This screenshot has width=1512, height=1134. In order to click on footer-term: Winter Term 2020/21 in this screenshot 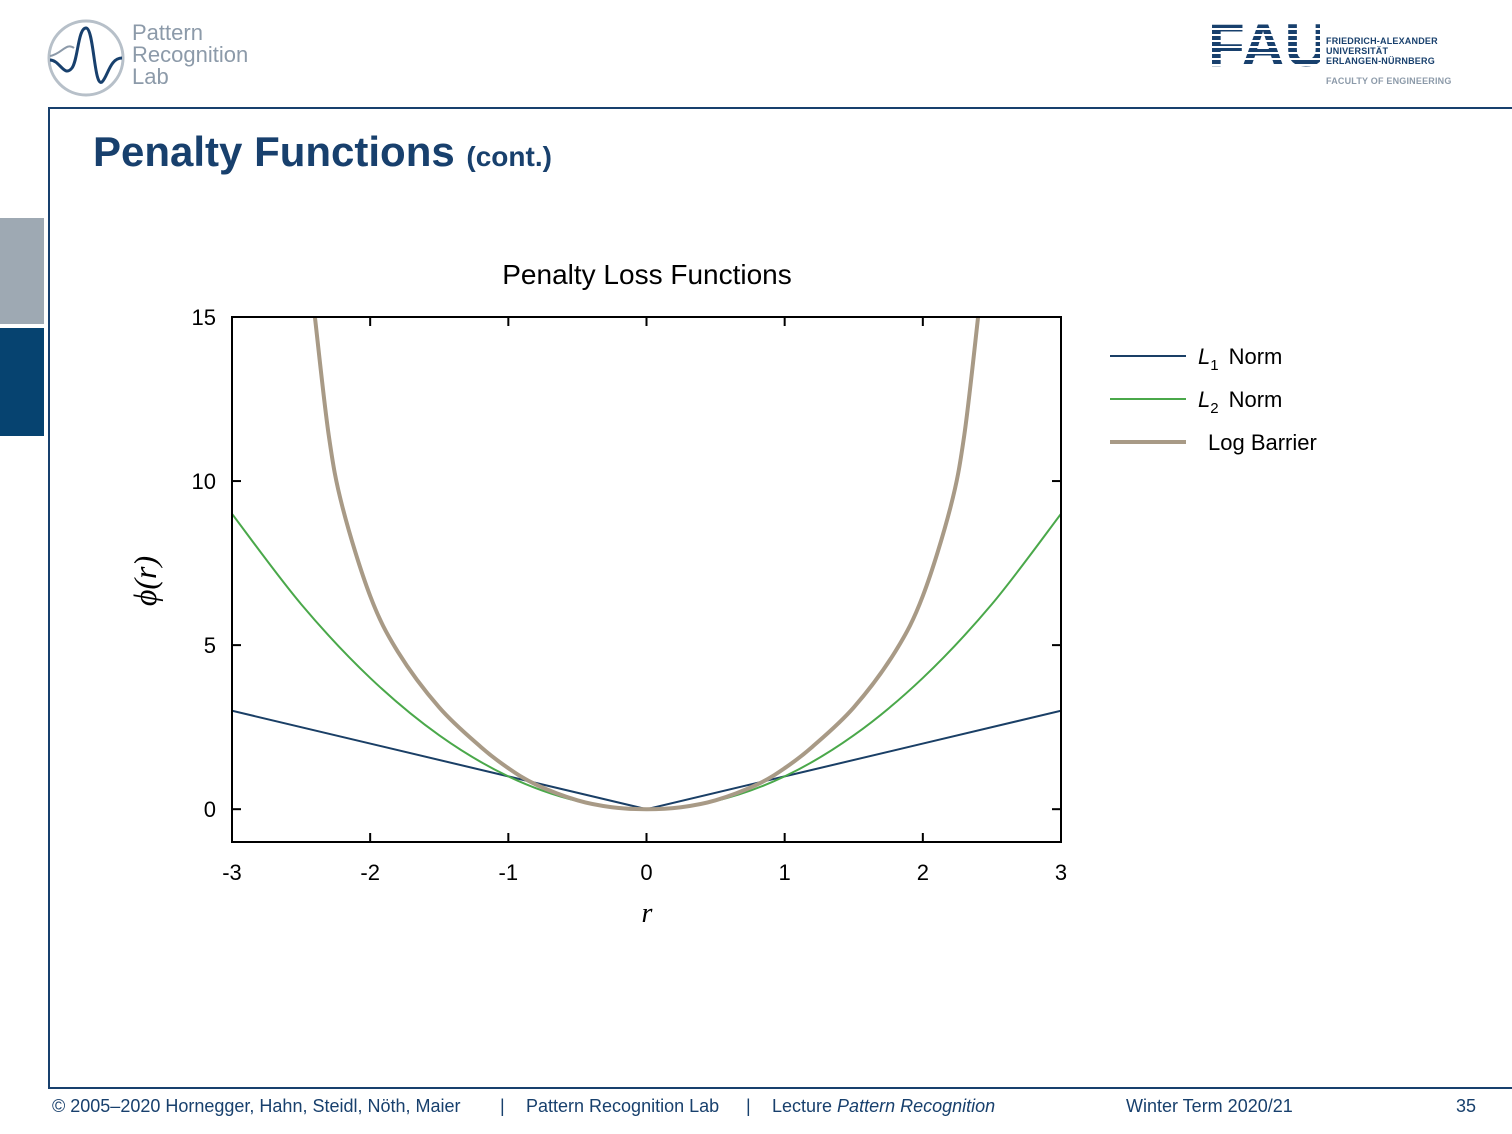, I will do `click(1209, 1106)`.